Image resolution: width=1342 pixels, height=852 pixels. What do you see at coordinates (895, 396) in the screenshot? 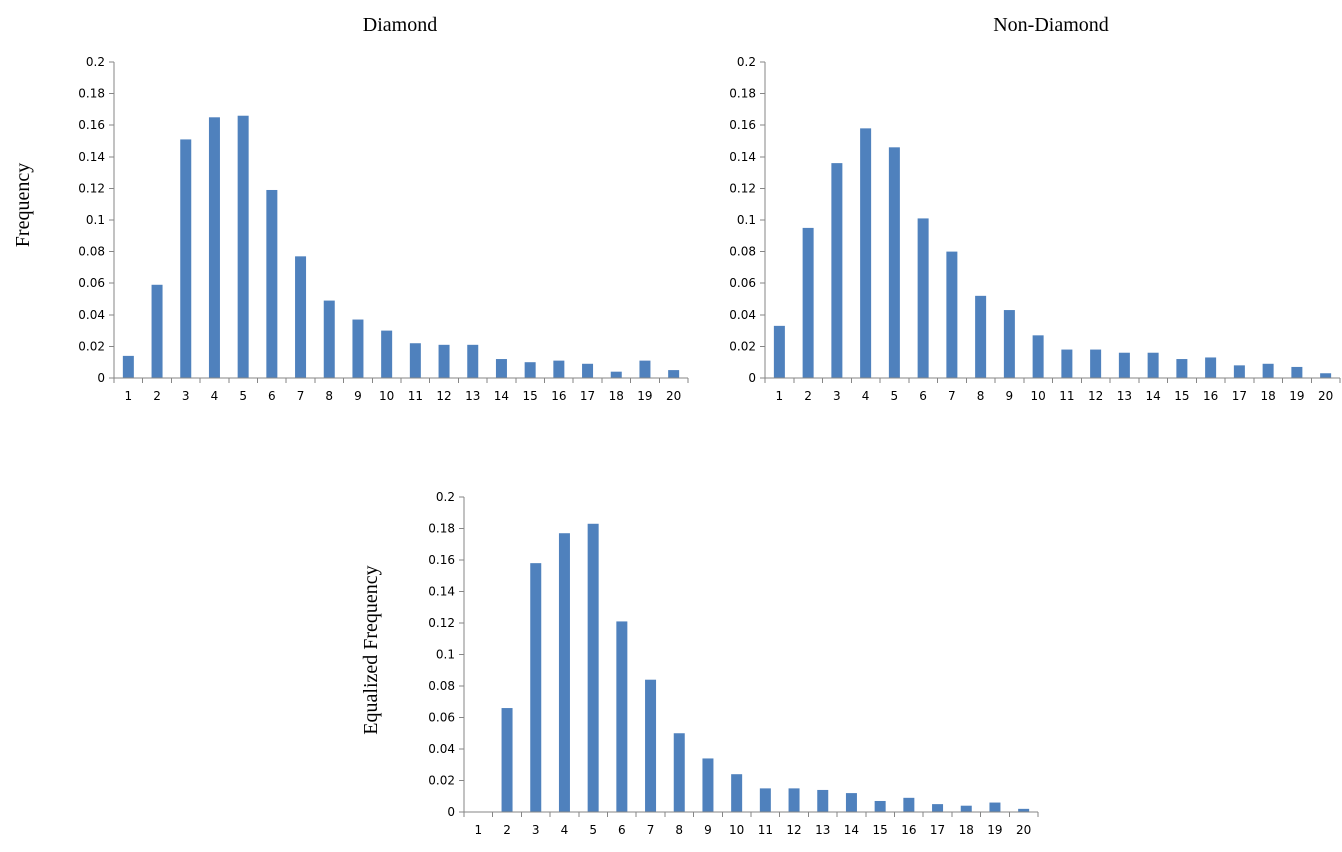
I see `x-tick-label: 5` at bounding box center [895, 396].